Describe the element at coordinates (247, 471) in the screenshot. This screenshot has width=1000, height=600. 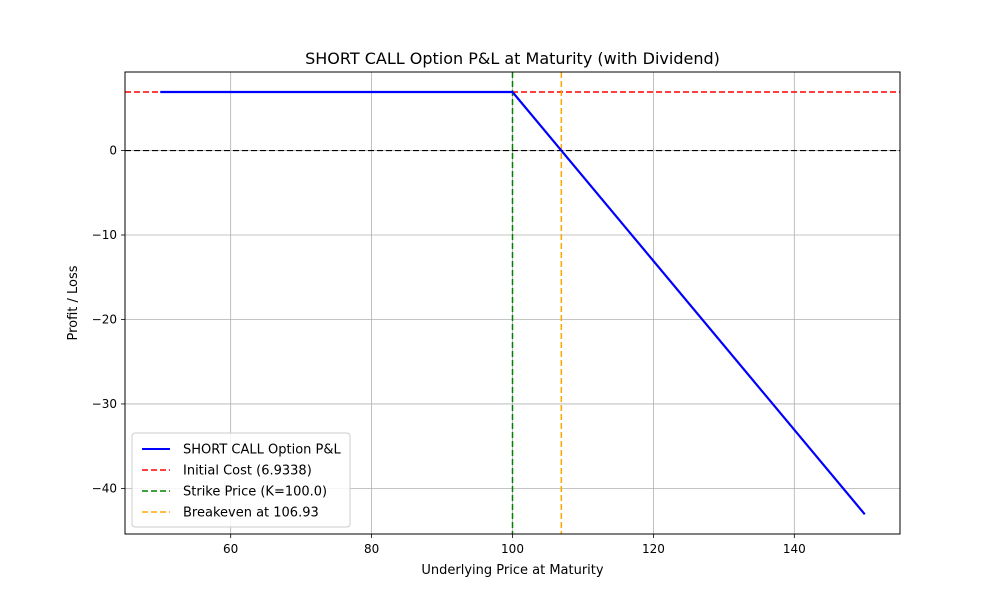
I see `legend-label: Initial Cost (6.9338)` at that location.